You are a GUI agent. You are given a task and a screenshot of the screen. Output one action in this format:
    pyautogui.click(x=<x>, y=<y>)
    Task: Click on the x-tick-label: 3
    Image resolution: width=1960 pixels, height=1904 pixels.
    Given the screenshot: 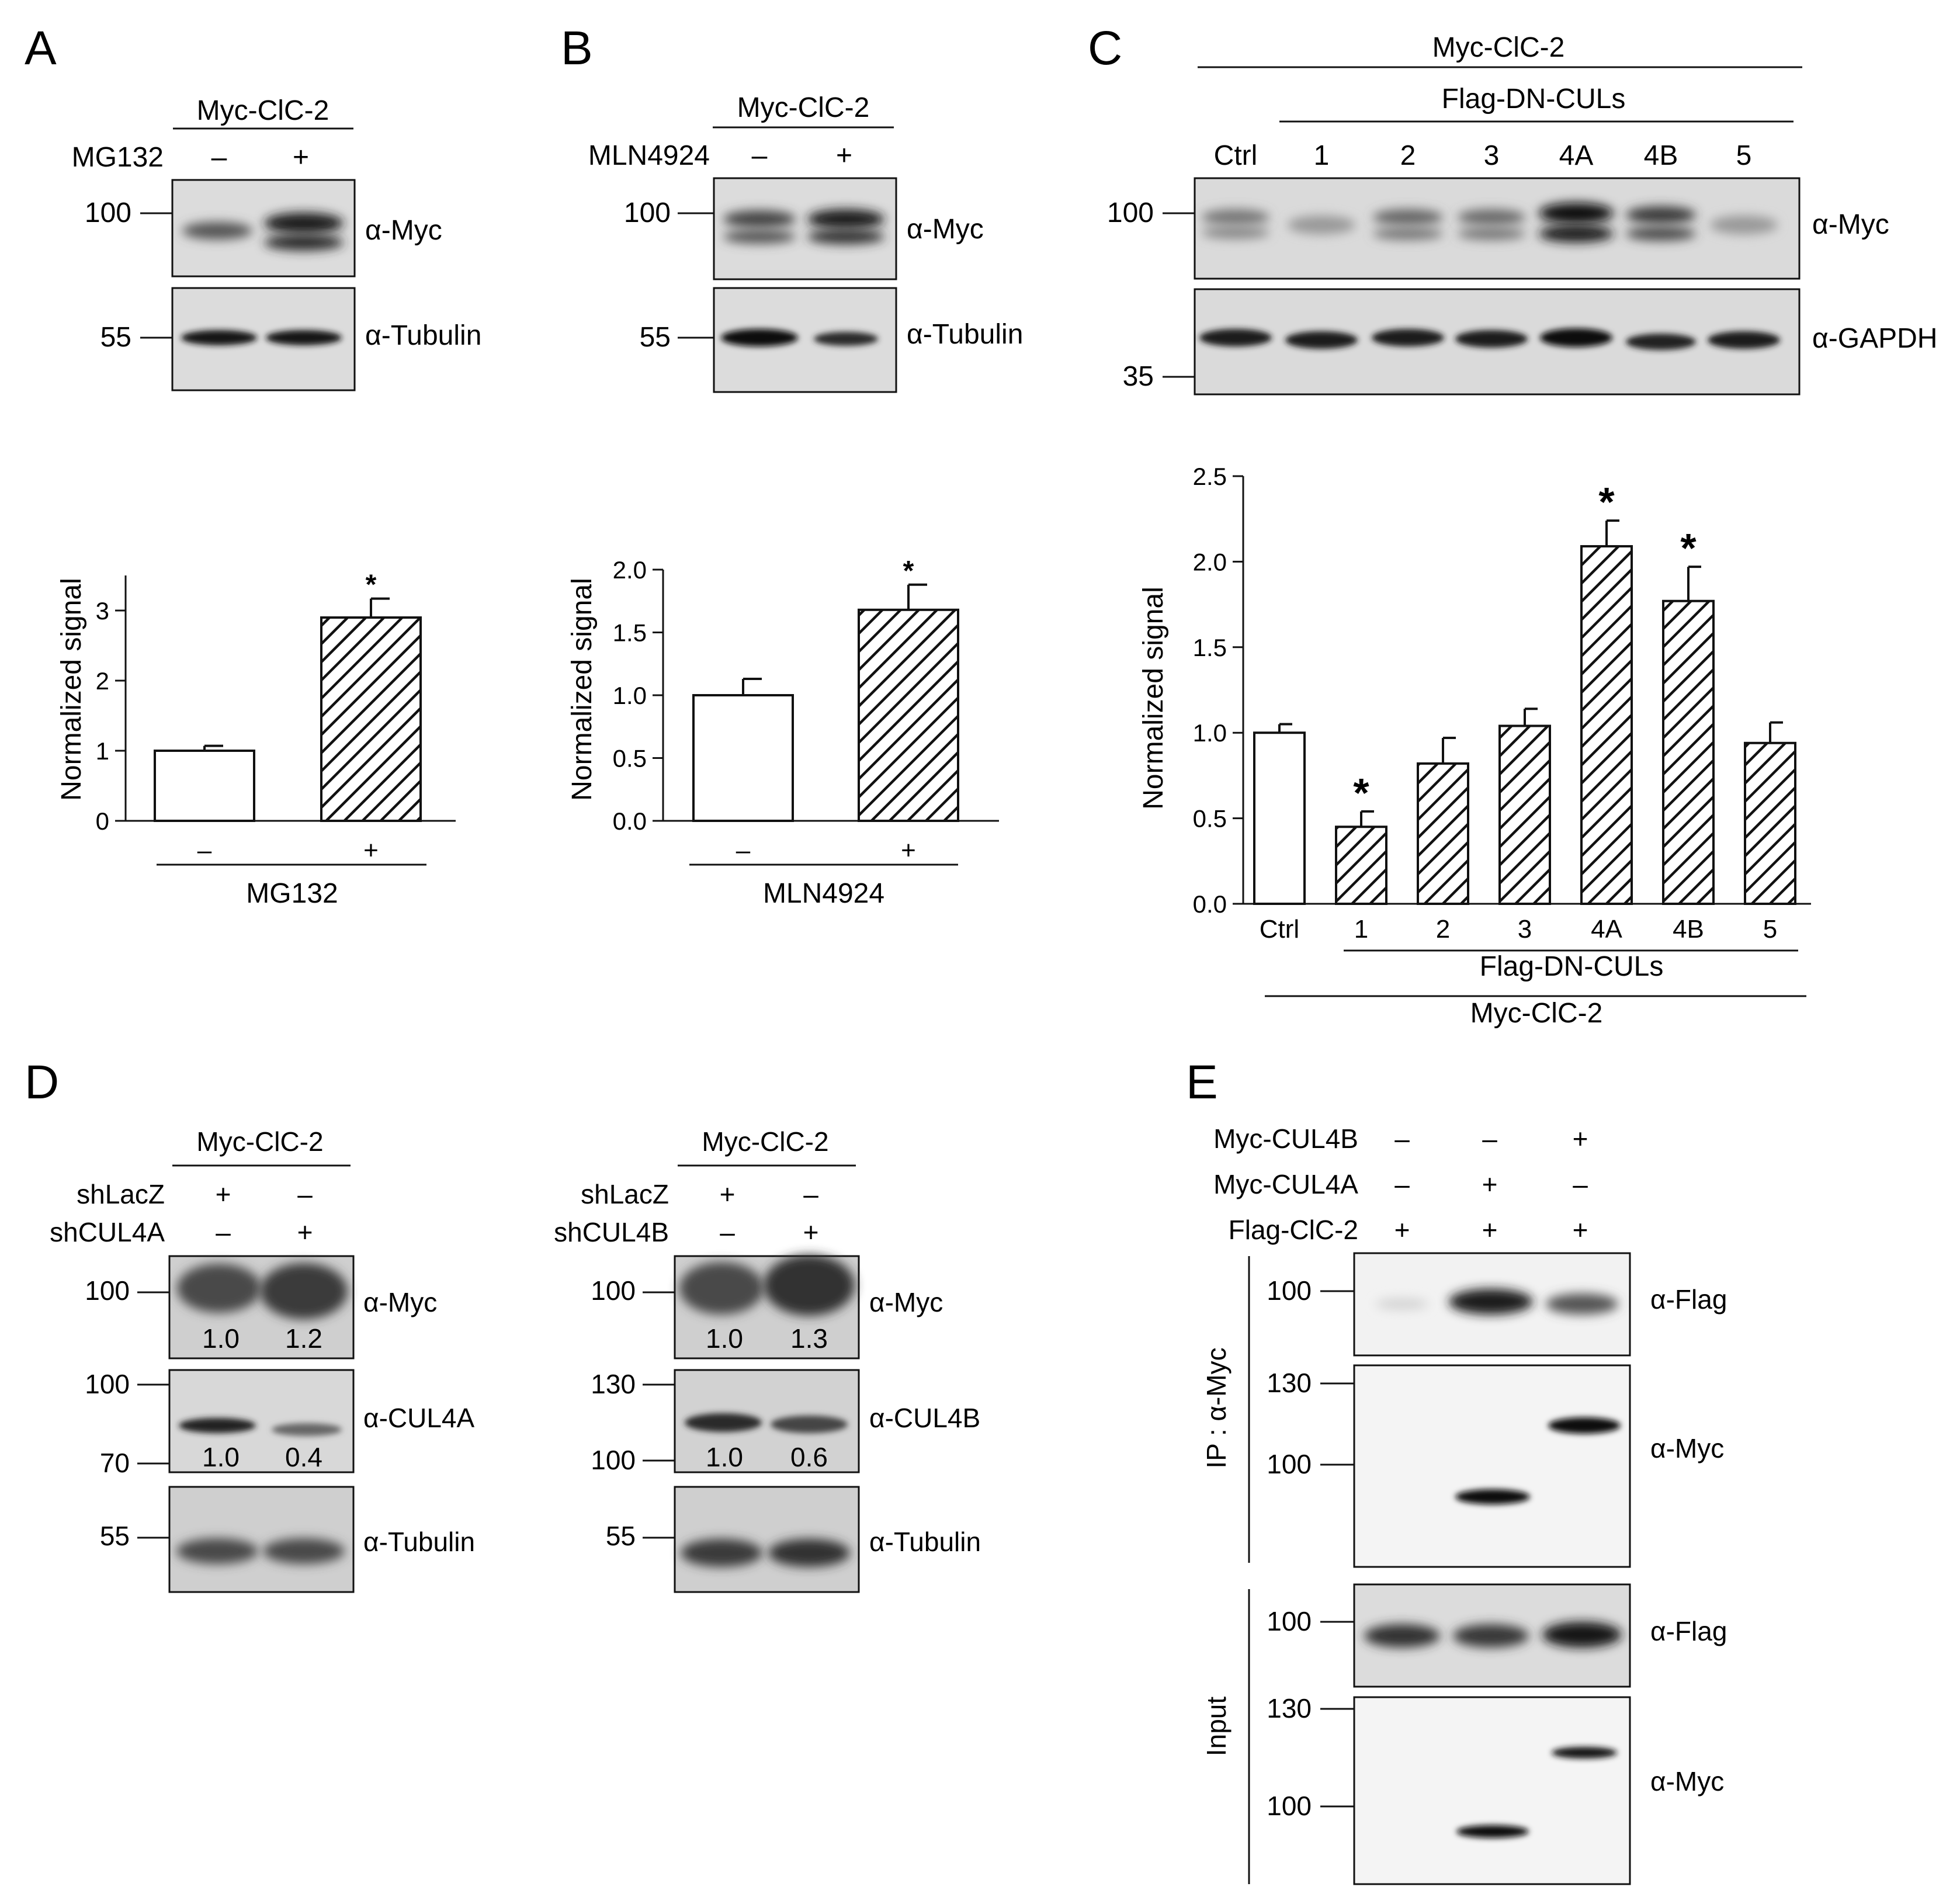 What is the action you would take?
    pyautogui.click(x=1525, y=929)
    